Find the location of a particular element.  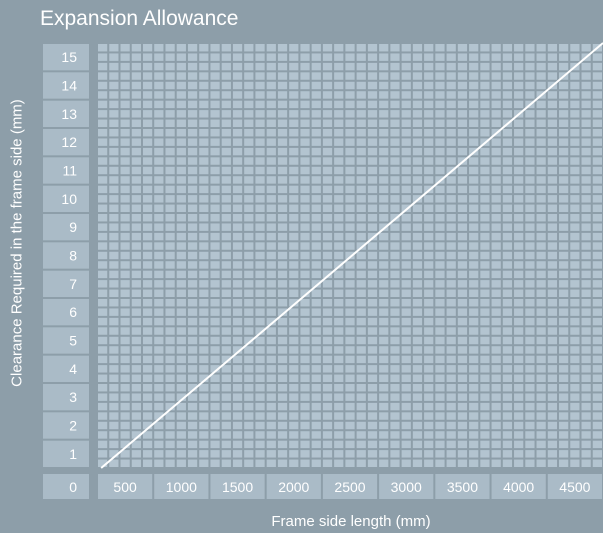

x-axis-label: Frame side length (mm) is located at coordinates (351, 521).